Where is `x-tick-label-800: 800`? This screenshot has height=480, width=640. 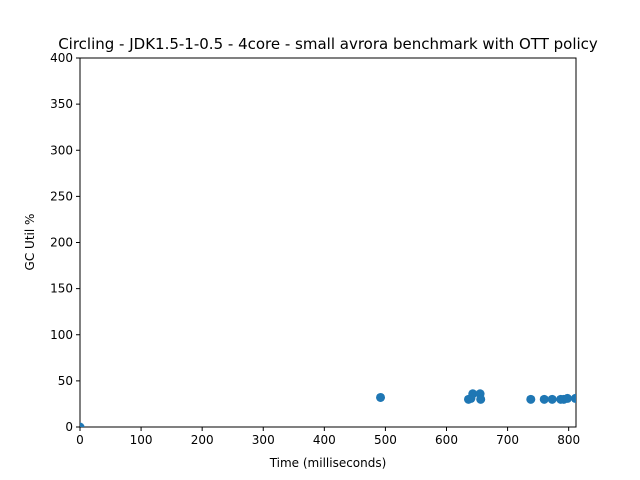
x-tick-label-800: 800 is located at coordinates (568, 440).